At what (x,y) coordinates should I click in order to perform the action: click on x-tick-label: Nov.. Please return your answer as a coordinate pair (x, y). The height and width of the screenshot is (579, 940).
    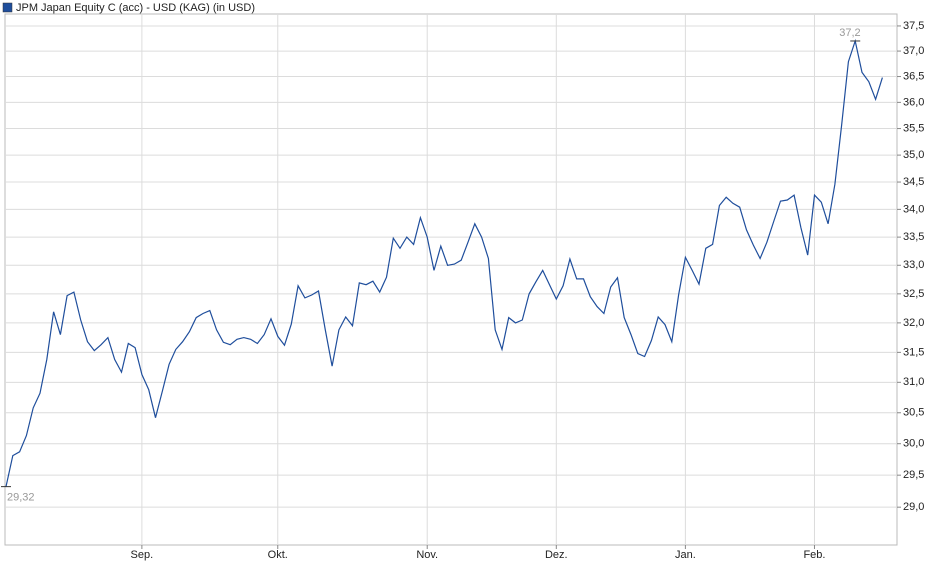
    Looking at the image, I should click on (427, 555).